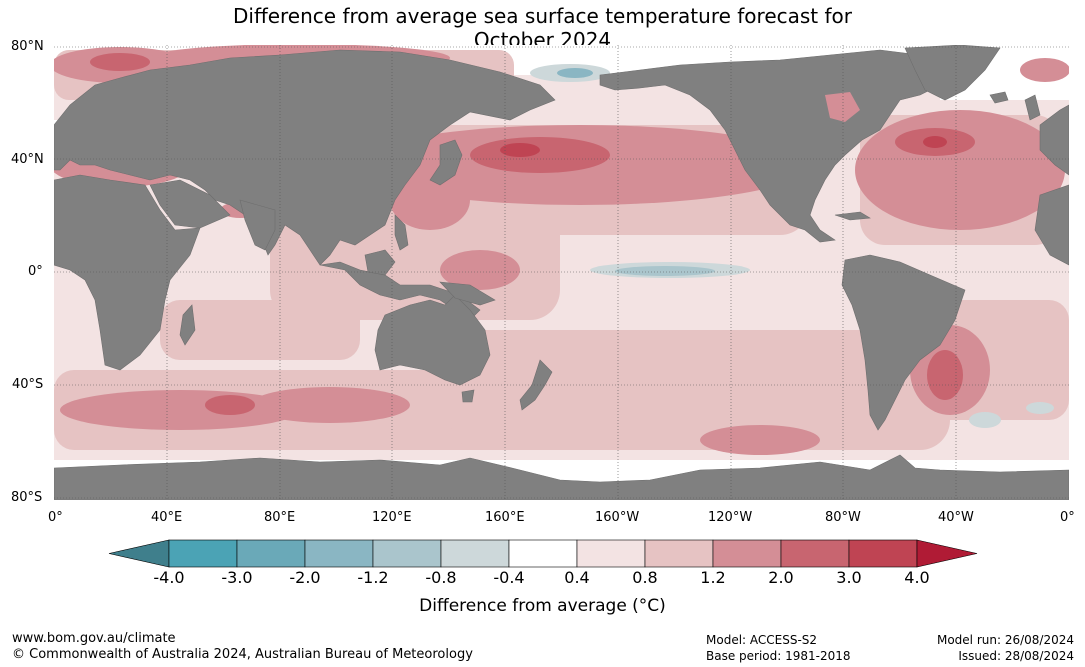  Describe the element at coordinates (480, 270) in the screenshot. I see `western-pacific-warm` at that location.